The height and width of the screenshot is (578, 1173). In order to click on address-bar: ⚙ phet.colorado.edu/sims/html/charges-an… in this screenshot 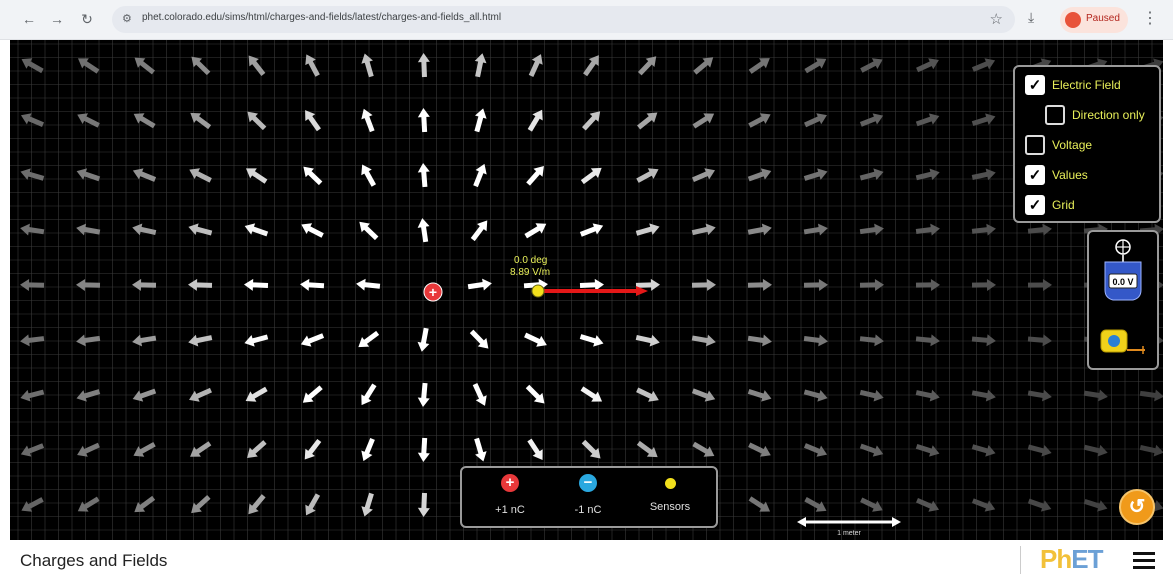, I will do `click(563, 19)`.